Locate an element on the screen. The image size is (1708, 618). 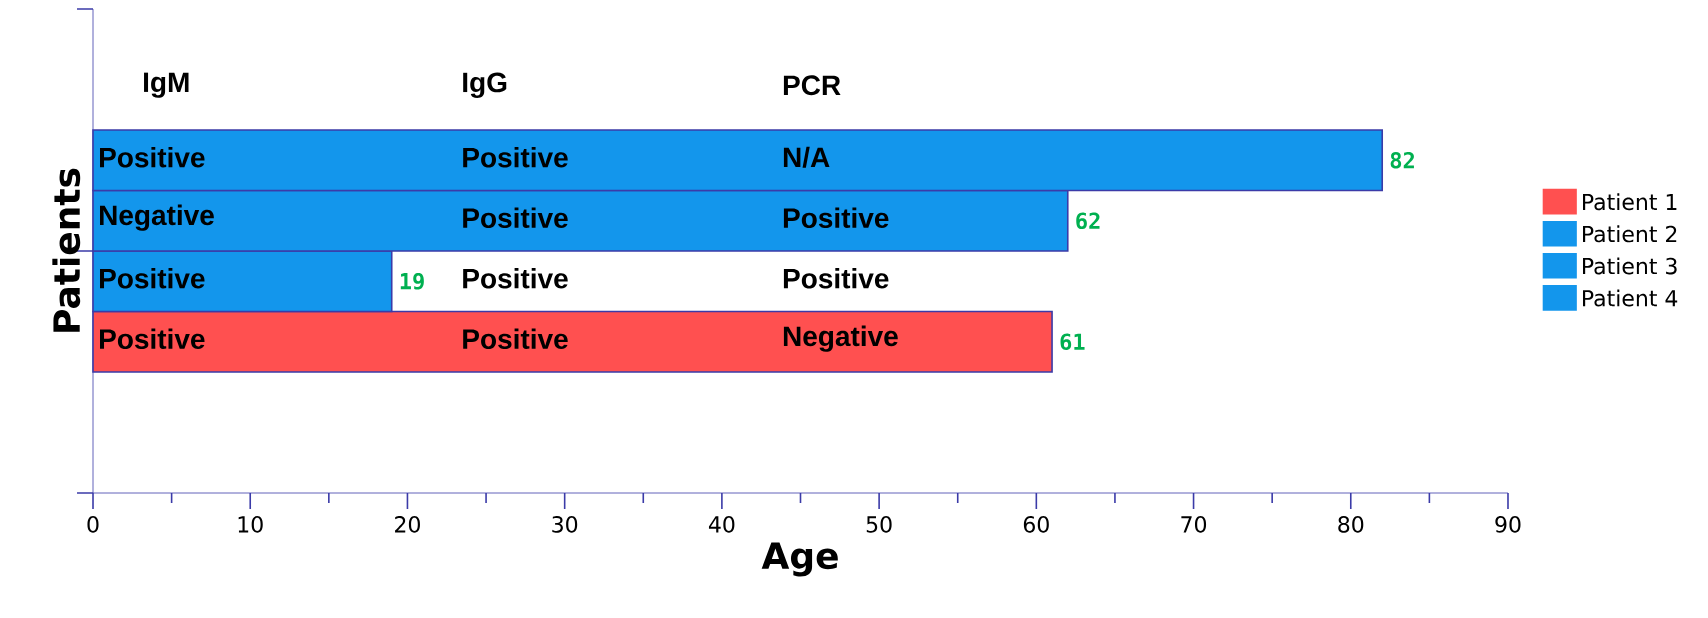
x-tick-label: 50 is located at coordinates (879, 524).